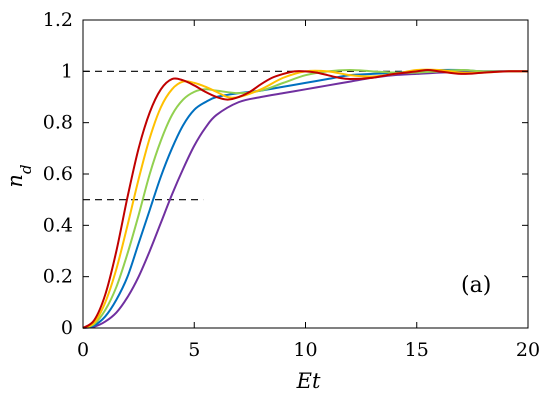 The image size is (558, 400). Describe the element at coordinates (26, 169) in the screenshot. I see `y-axis-label-subscript: d` at that location.